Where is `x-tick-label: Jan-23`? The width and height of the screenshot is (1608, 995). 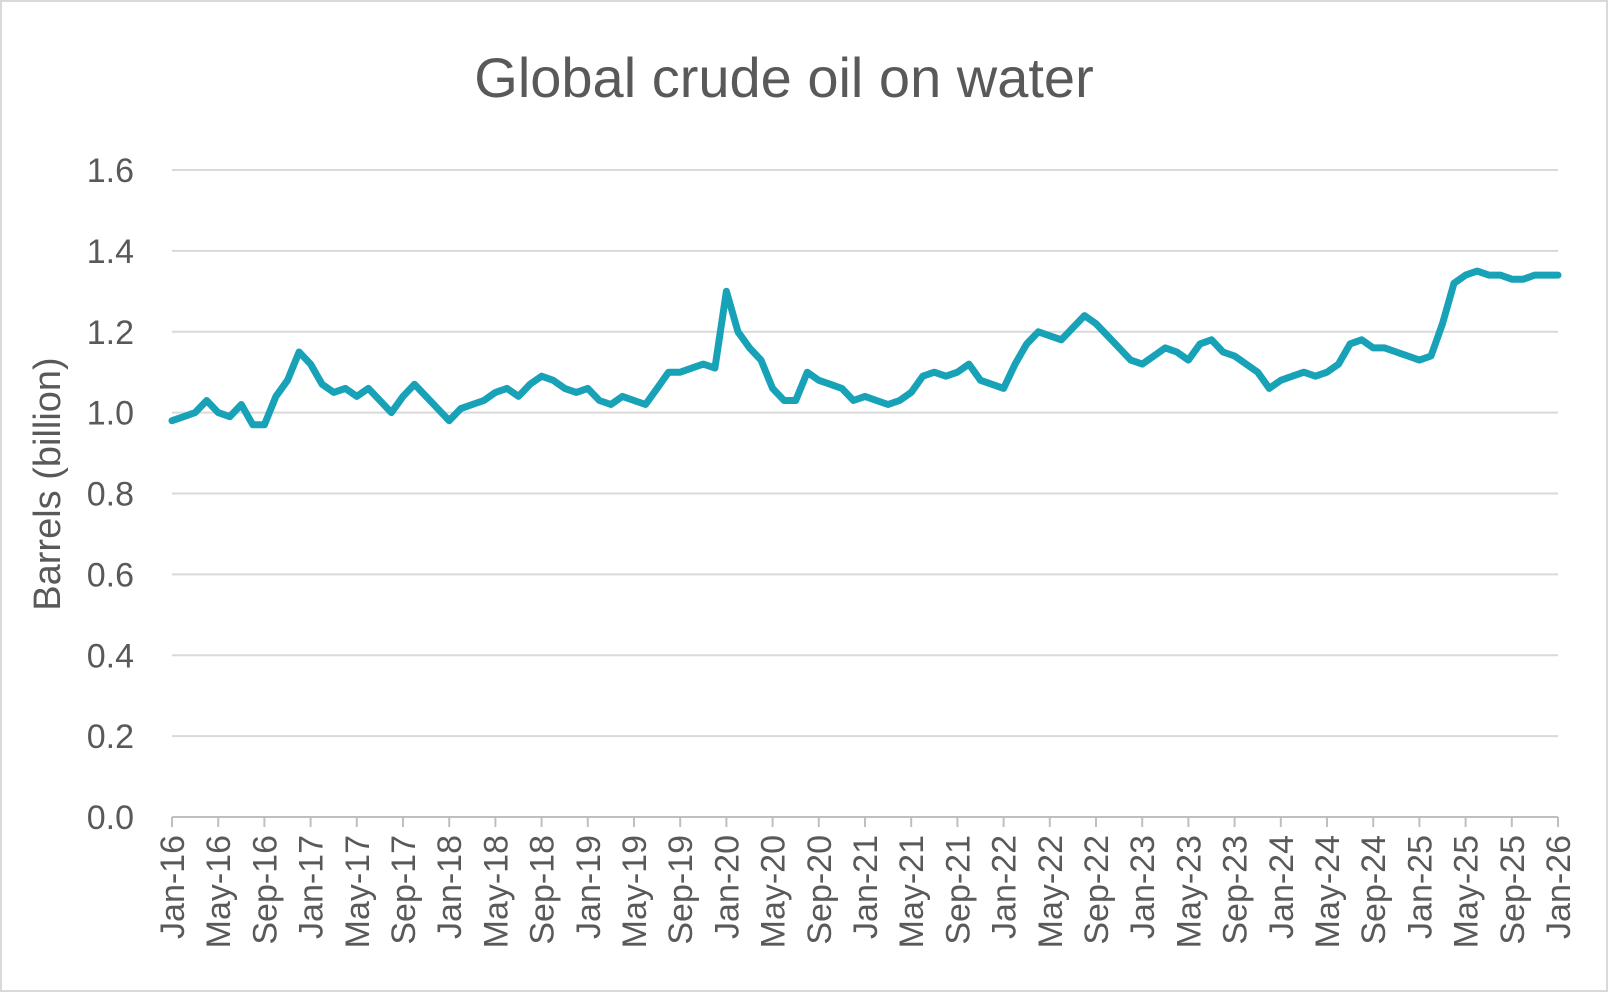
x-tick-label: Jan-23 is located at coordinates (1143, 887).